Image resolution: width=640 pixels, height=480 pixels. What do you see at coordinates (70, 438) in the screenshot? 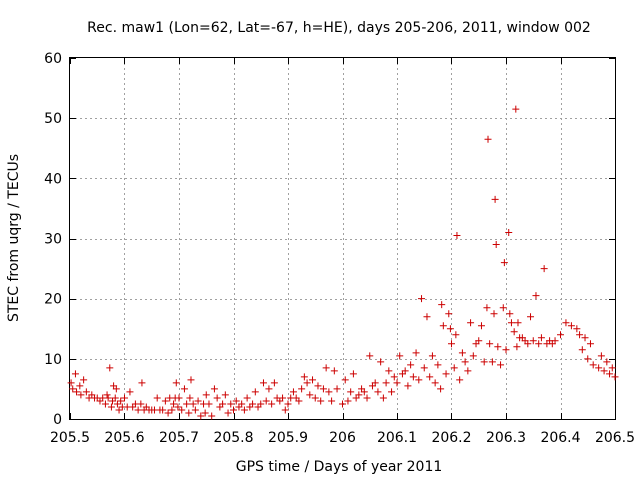
I see `x-tick-label: 205.5` at bounding box center [70, 438].